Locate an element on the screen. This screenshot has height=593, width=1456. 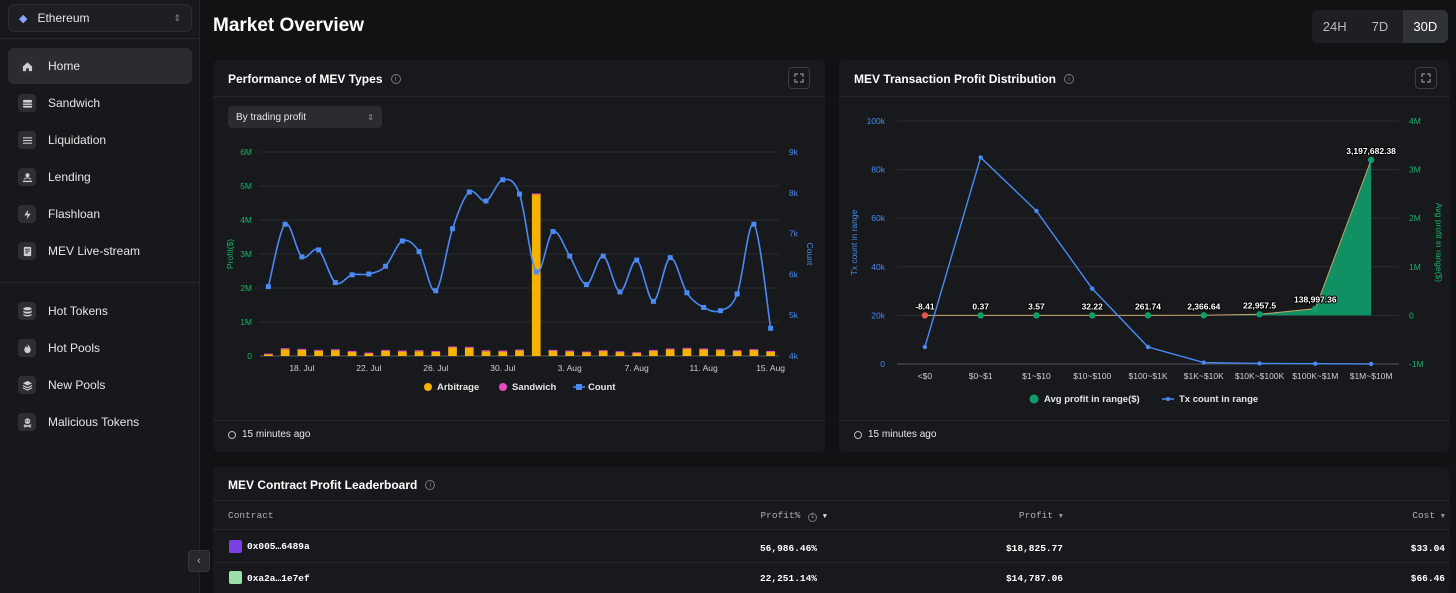
sidebar-item-hot-pools: Hot Pools is located at coordinates (100, 348).